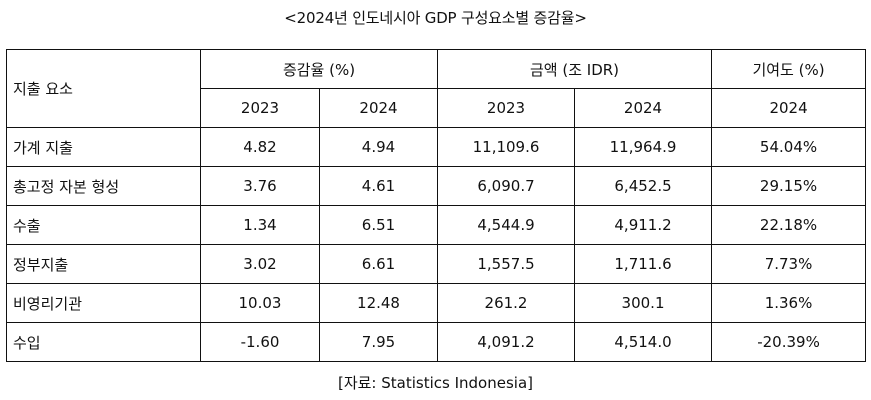 The width and height of the screenshot is (871, 400). Describe the element at coordinates (378, 108) in the screenshot. I see `header-growth-2024: 2024` at that location.